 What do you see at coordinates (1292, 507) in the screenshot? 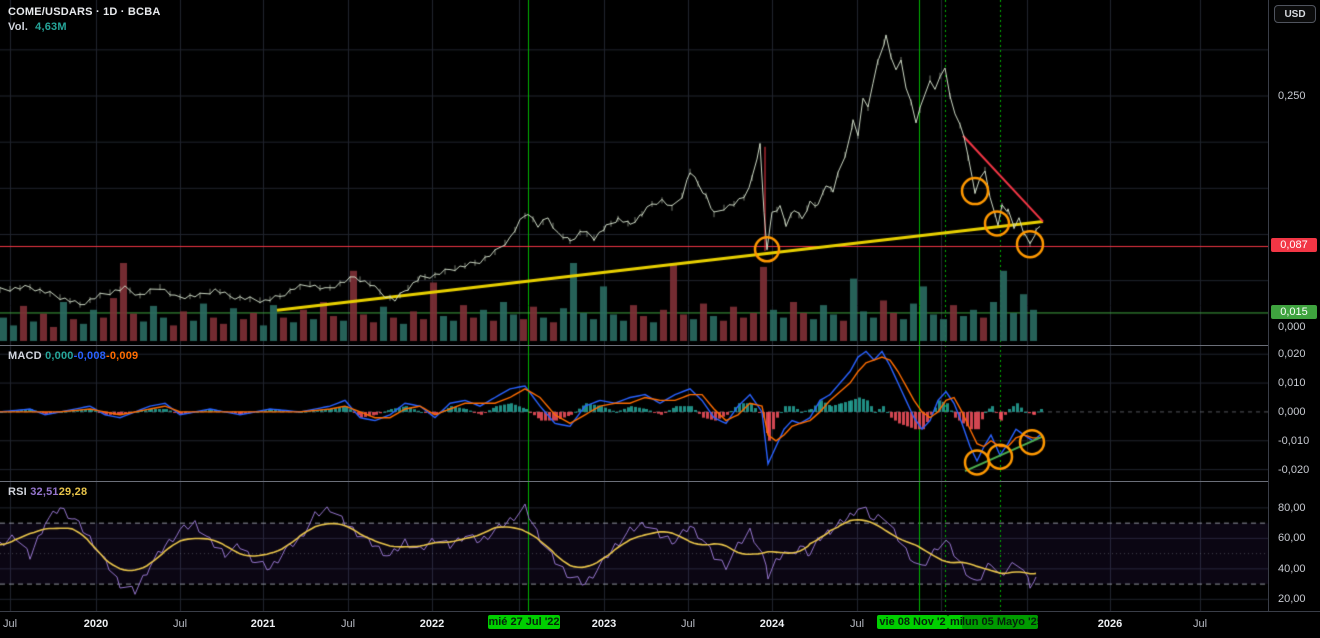
I see `rsi-tick-0: 80,00` at bounding box center [1292, 507].